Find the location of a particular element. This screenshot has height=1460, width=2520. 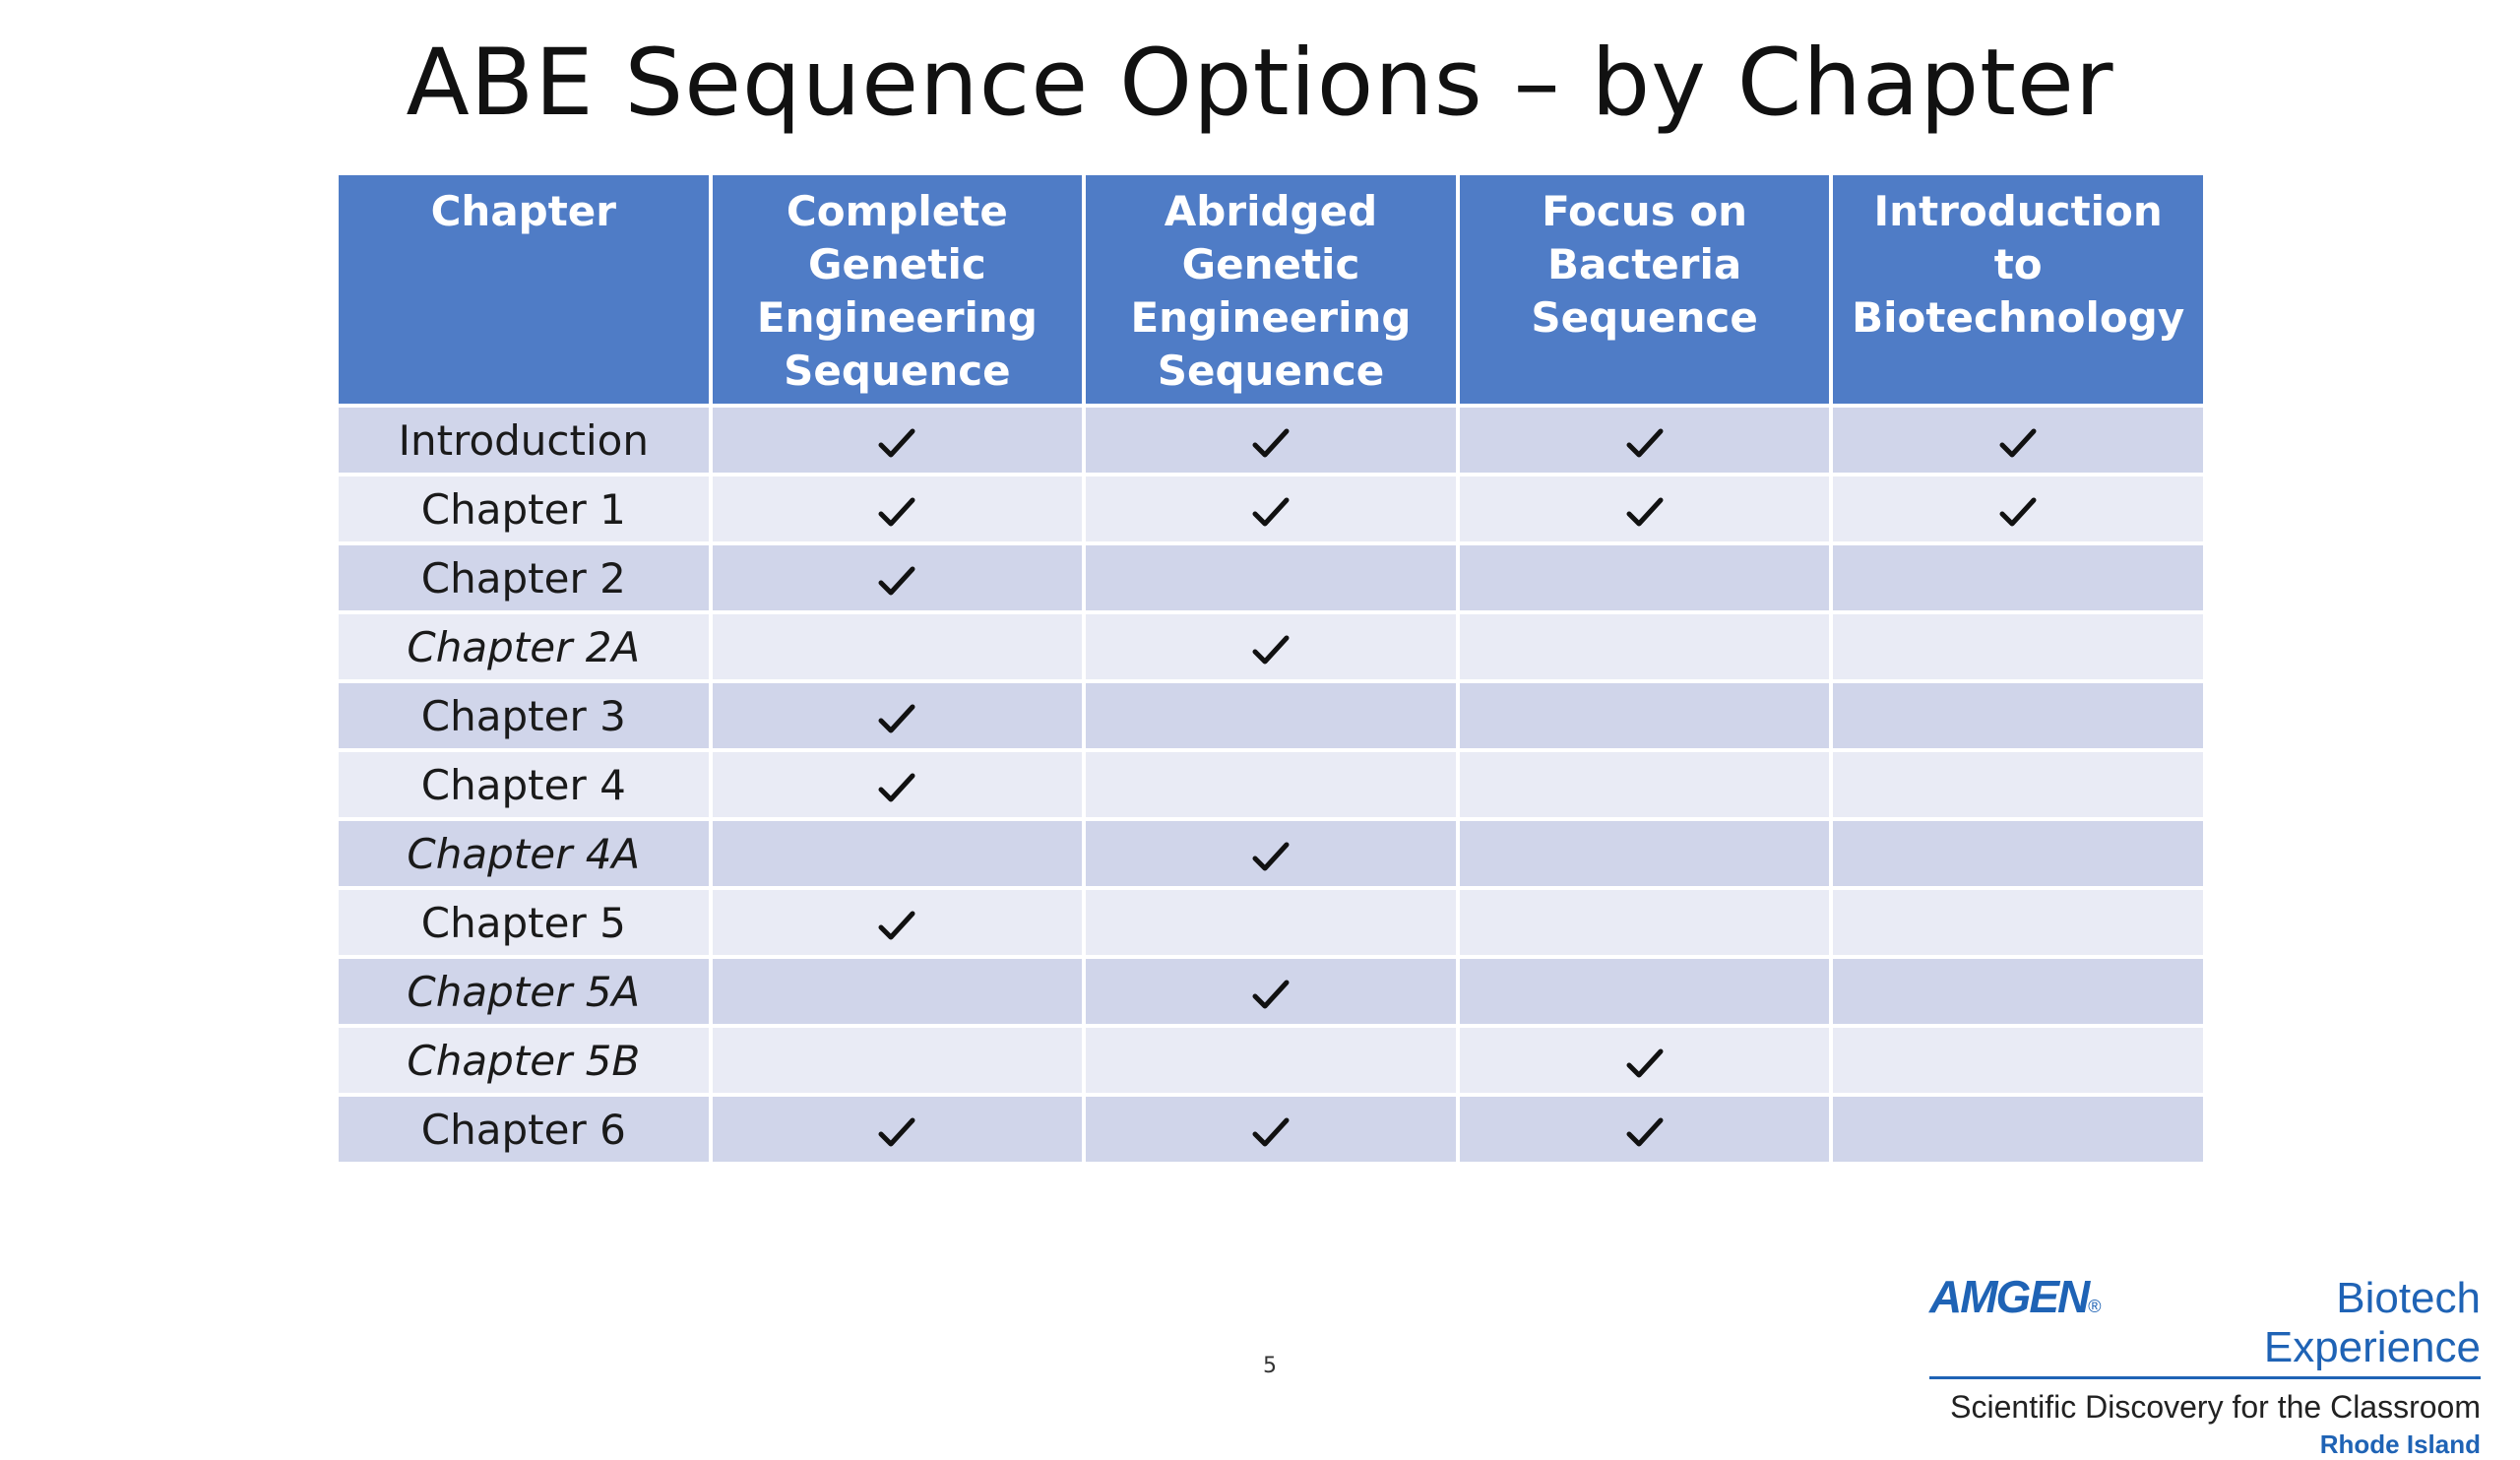

table-row: Chapter 1 is located at coordinates (1271, 509).